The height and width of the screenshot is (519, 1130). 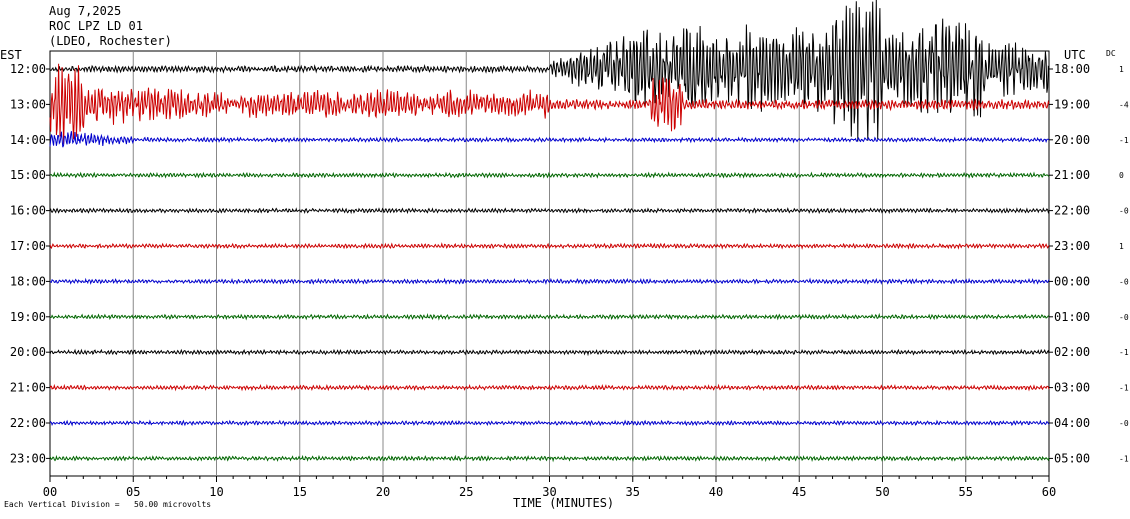 What do you see at coordinates (799, 492) in the screenshot?
I see `x-tick-label: 45` at bounding box center [799, 492].